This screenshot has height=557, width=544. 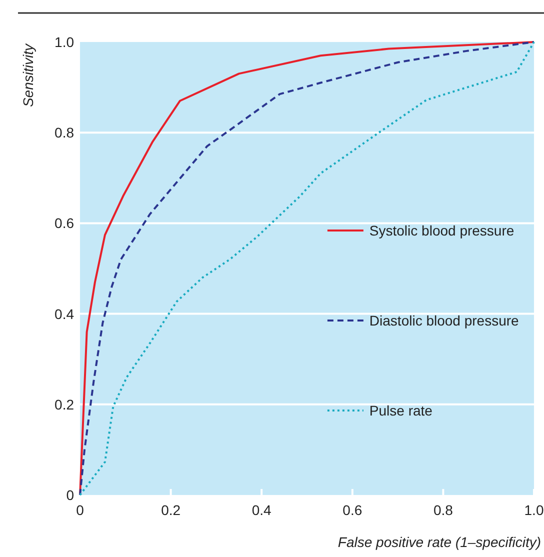 I want to click on y-tick-label: 0.2, so click(x=64, y=404).